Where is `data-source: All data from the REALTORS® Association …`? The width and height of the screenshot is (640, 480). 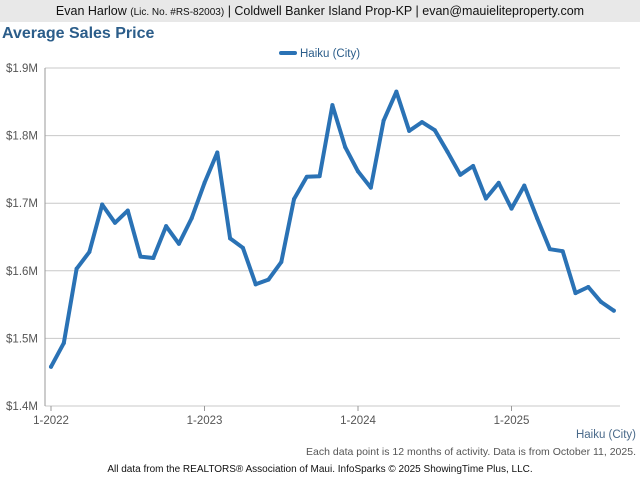 data-source: All data from the REALTORS® Association … is located at coordinates (320, 469).